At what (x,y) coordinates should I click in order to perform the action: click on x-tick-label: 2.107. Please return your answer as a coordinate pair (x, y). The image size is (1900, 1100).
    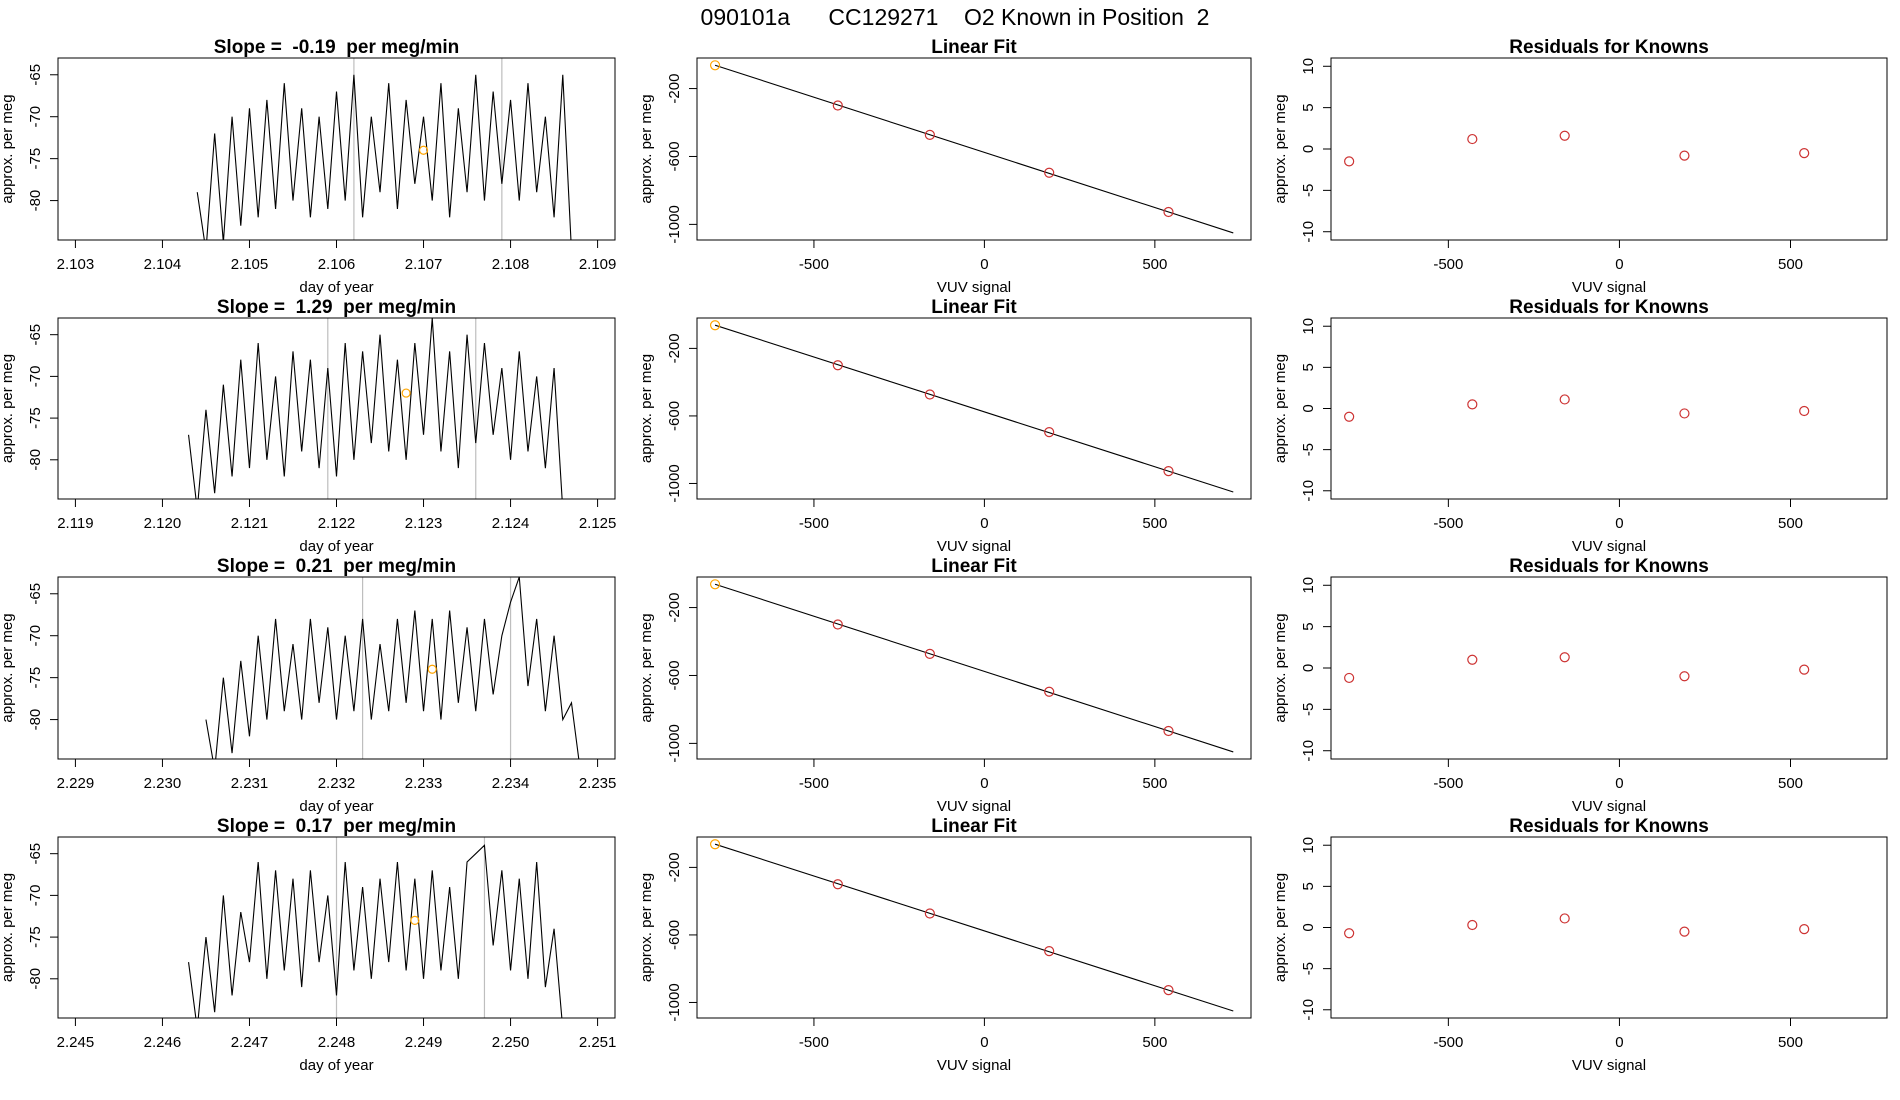
    Looking at the image, I should click on (424, 264).